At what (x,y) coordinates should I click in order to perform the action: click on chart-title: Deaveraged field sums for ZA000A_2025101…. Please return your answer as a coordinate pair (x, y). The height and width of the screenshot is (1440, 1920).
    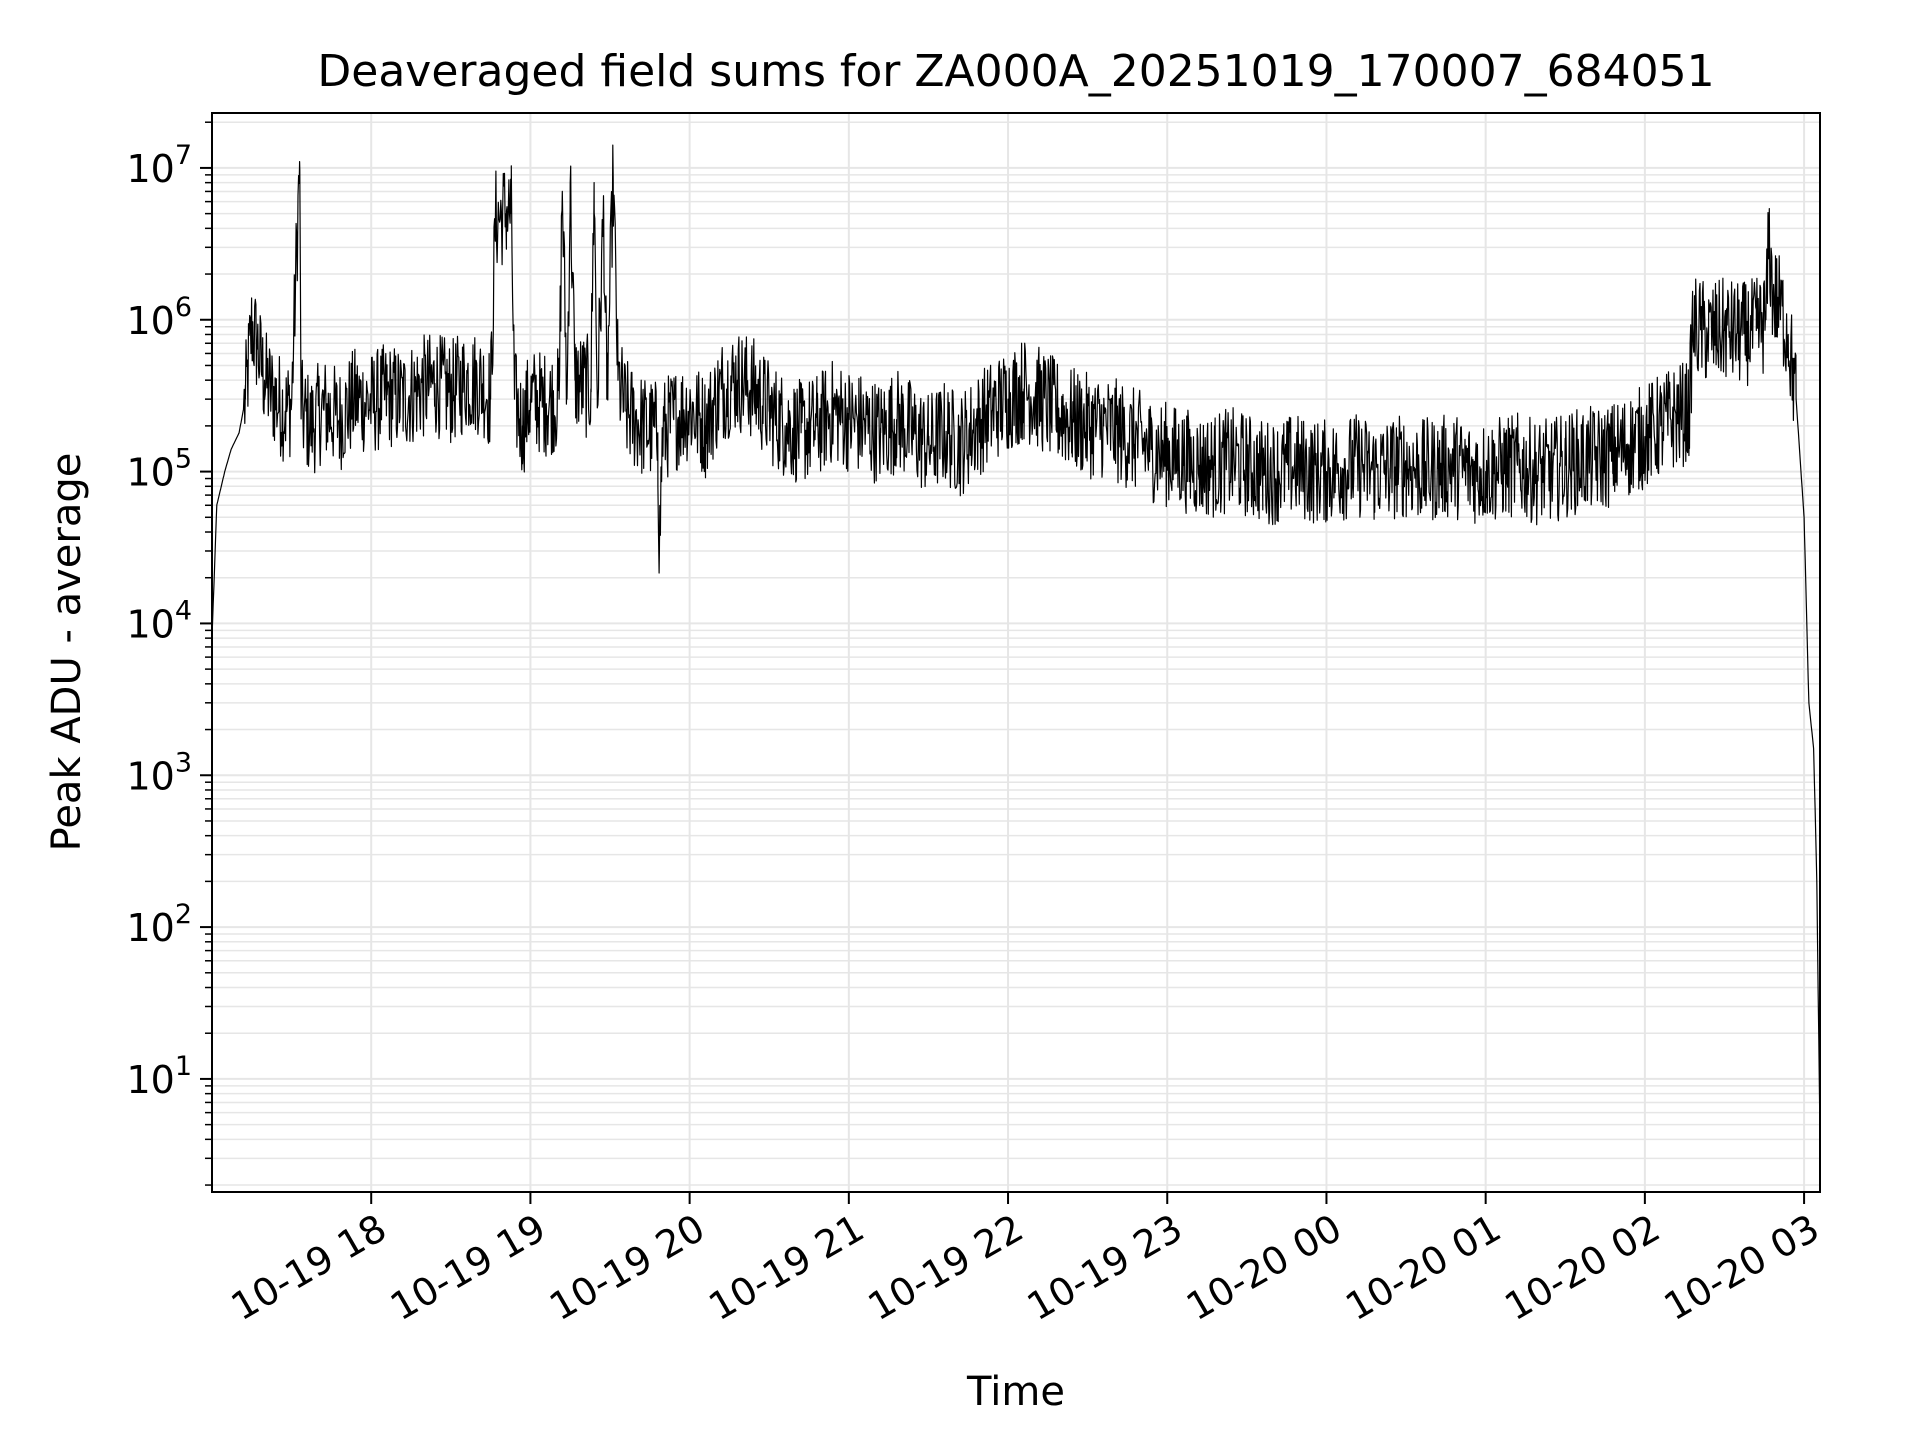
    Looking at the image, I should click on (1015, 71).